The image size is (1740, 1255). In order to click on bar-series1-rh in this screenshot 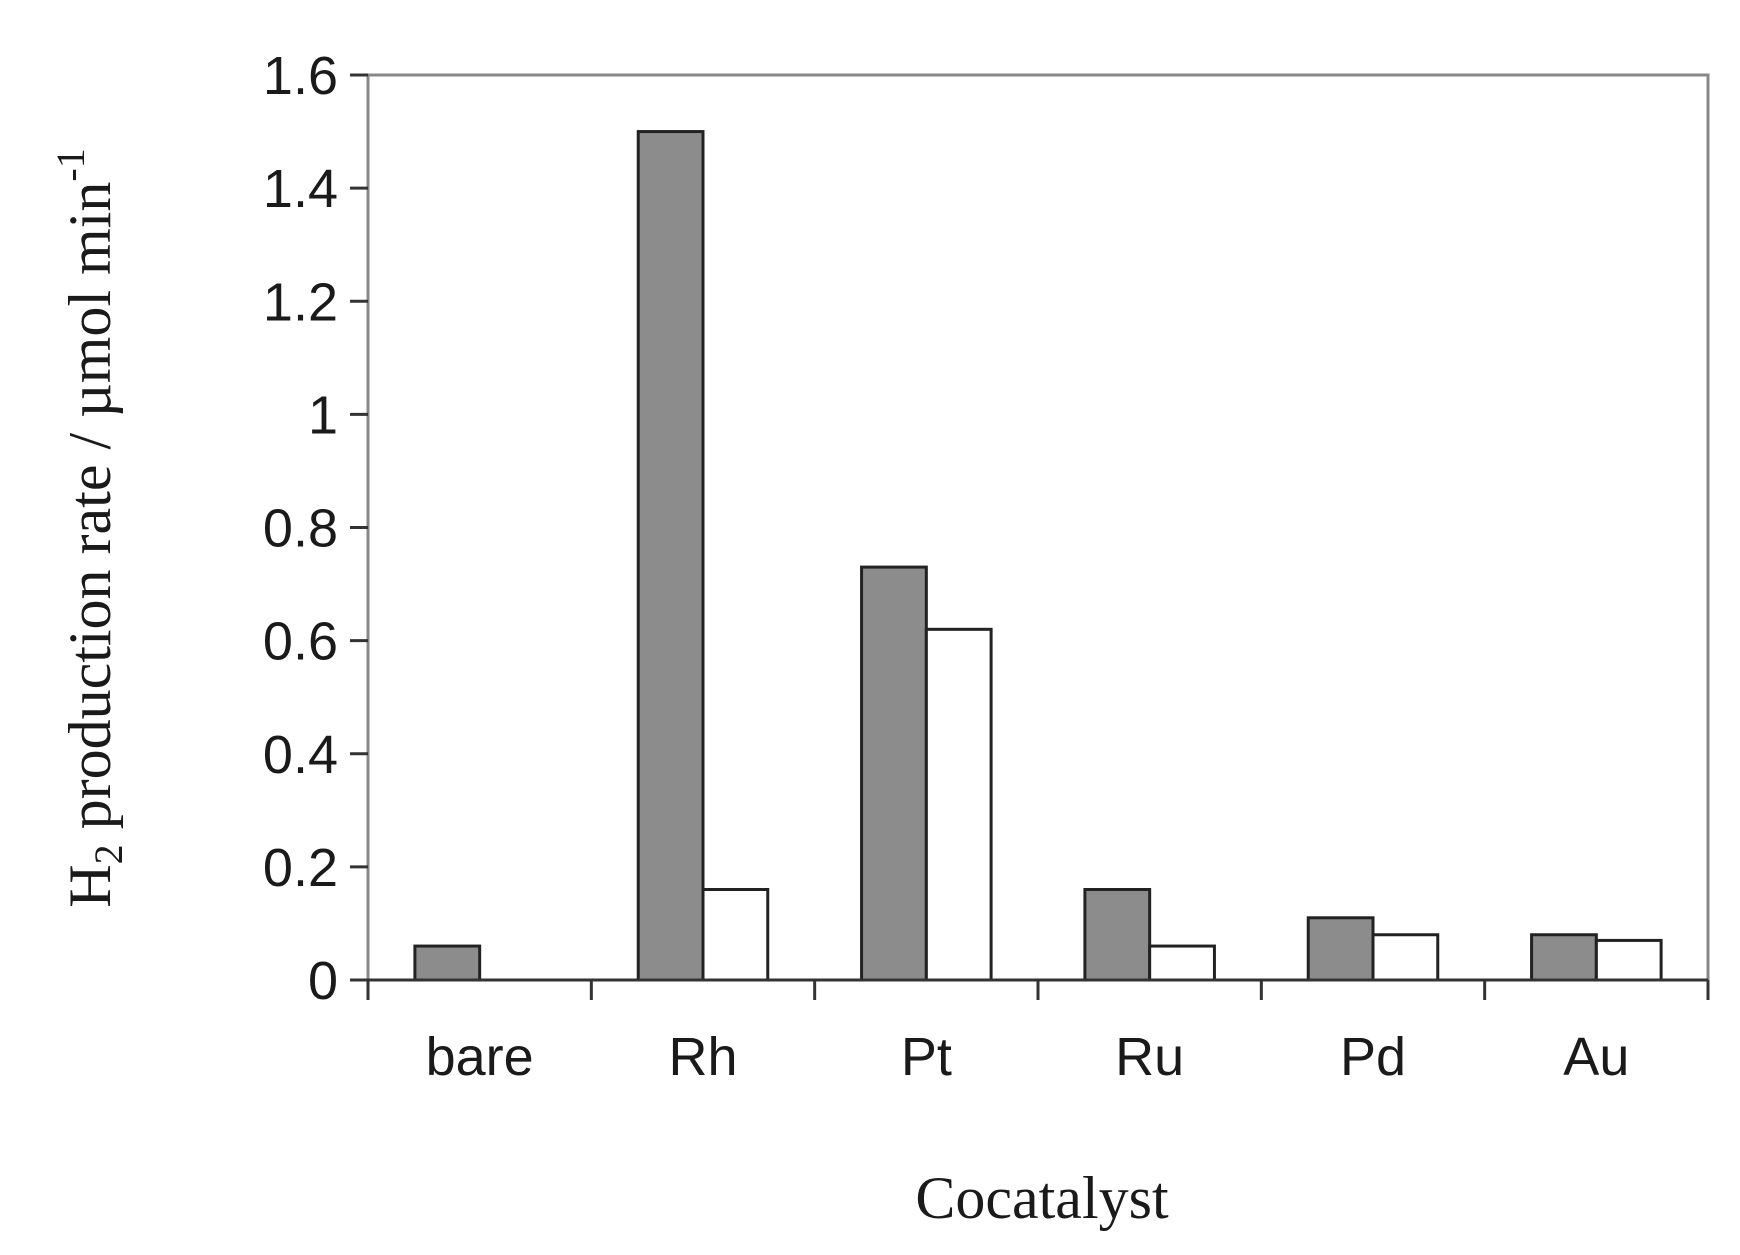, I will do `click(670, 556)`.